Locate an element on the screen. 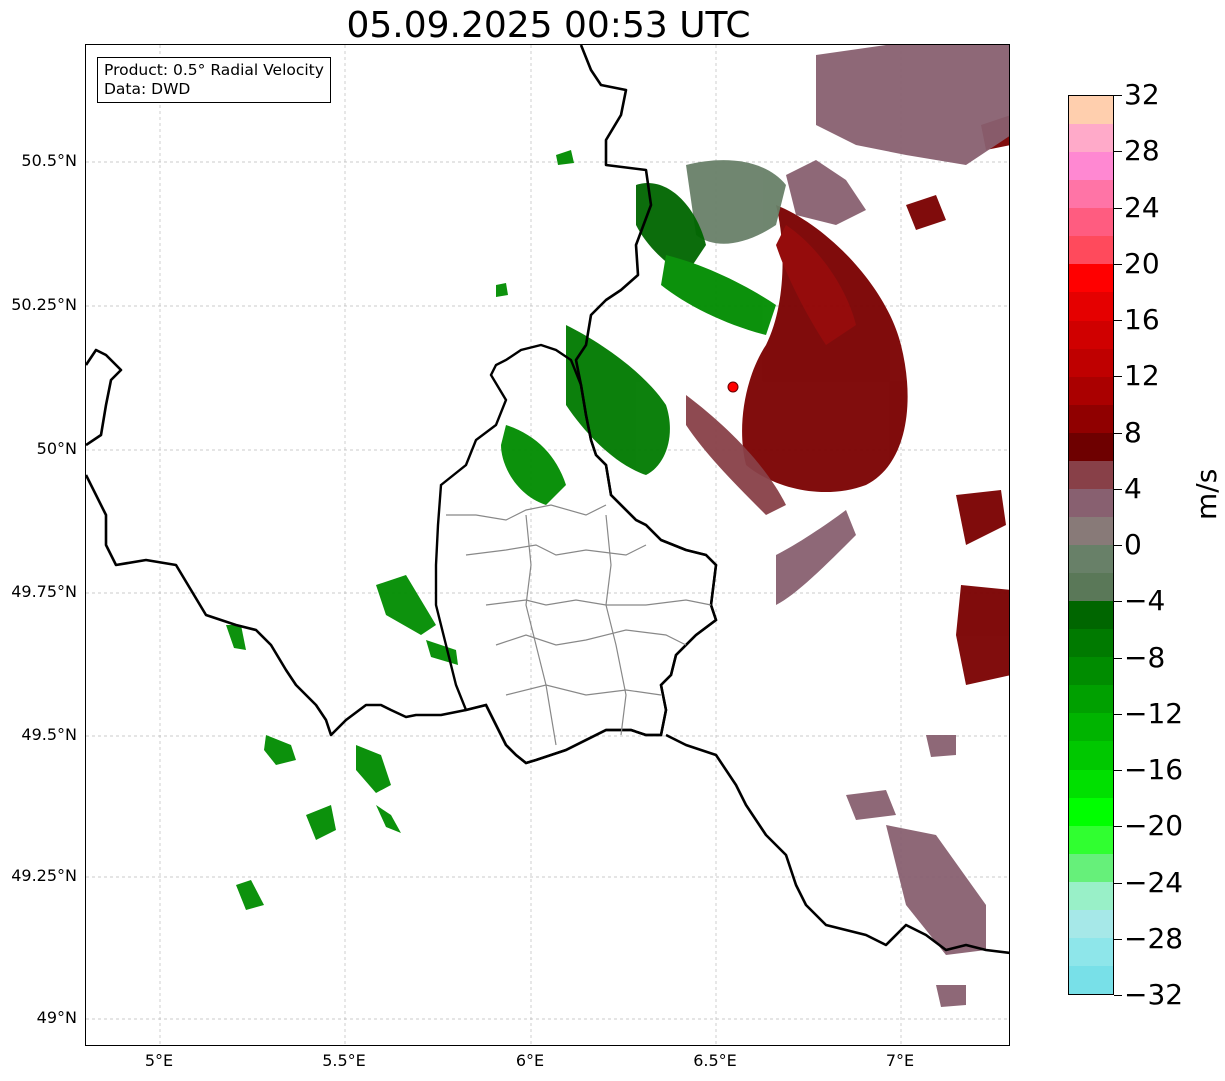 The width and height of the screenshot is (1225, 1081). map-title: 05.09.2025 00:53 UTC is located at coordinates (548, 25).